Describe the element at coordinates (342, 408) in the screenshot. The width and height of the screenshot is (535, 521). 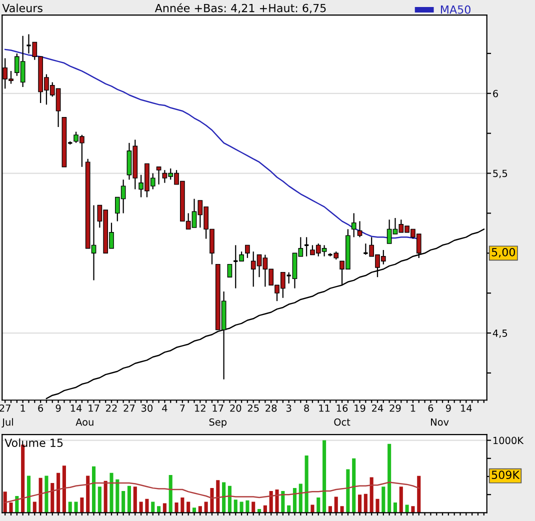
I see `x-tick-label: 16` at that location.